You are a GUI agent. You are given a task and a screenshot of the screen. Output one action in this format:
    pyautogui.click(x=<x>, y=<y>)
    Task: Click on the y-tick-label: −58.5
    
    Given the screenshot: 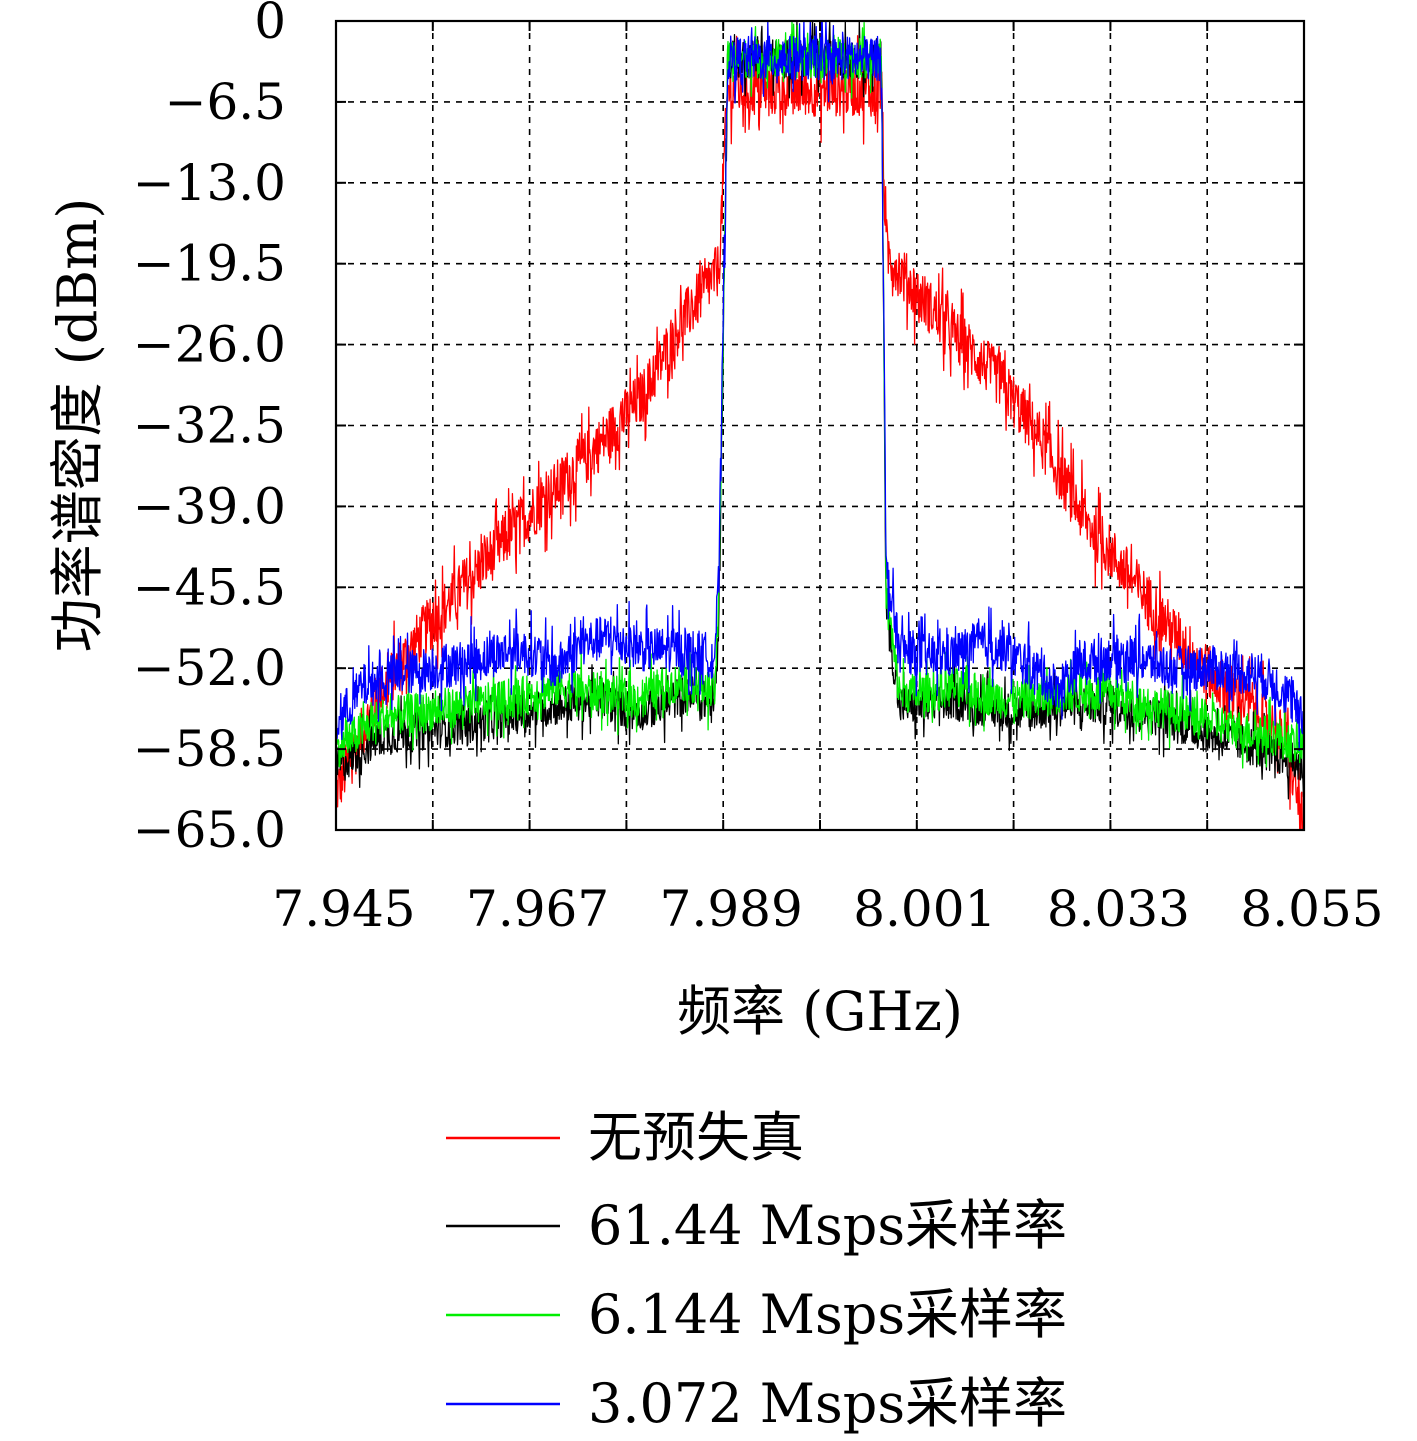 What is the action you would take?
    pyautogui.click(x=209, y=749)
    